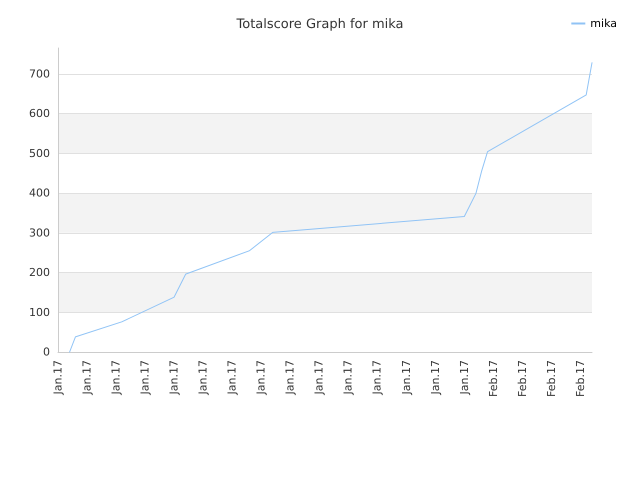 Image resolution: width=640 pixels, height=480 pixels. I want to click on y-tick-label: 400, so click(39, 193).